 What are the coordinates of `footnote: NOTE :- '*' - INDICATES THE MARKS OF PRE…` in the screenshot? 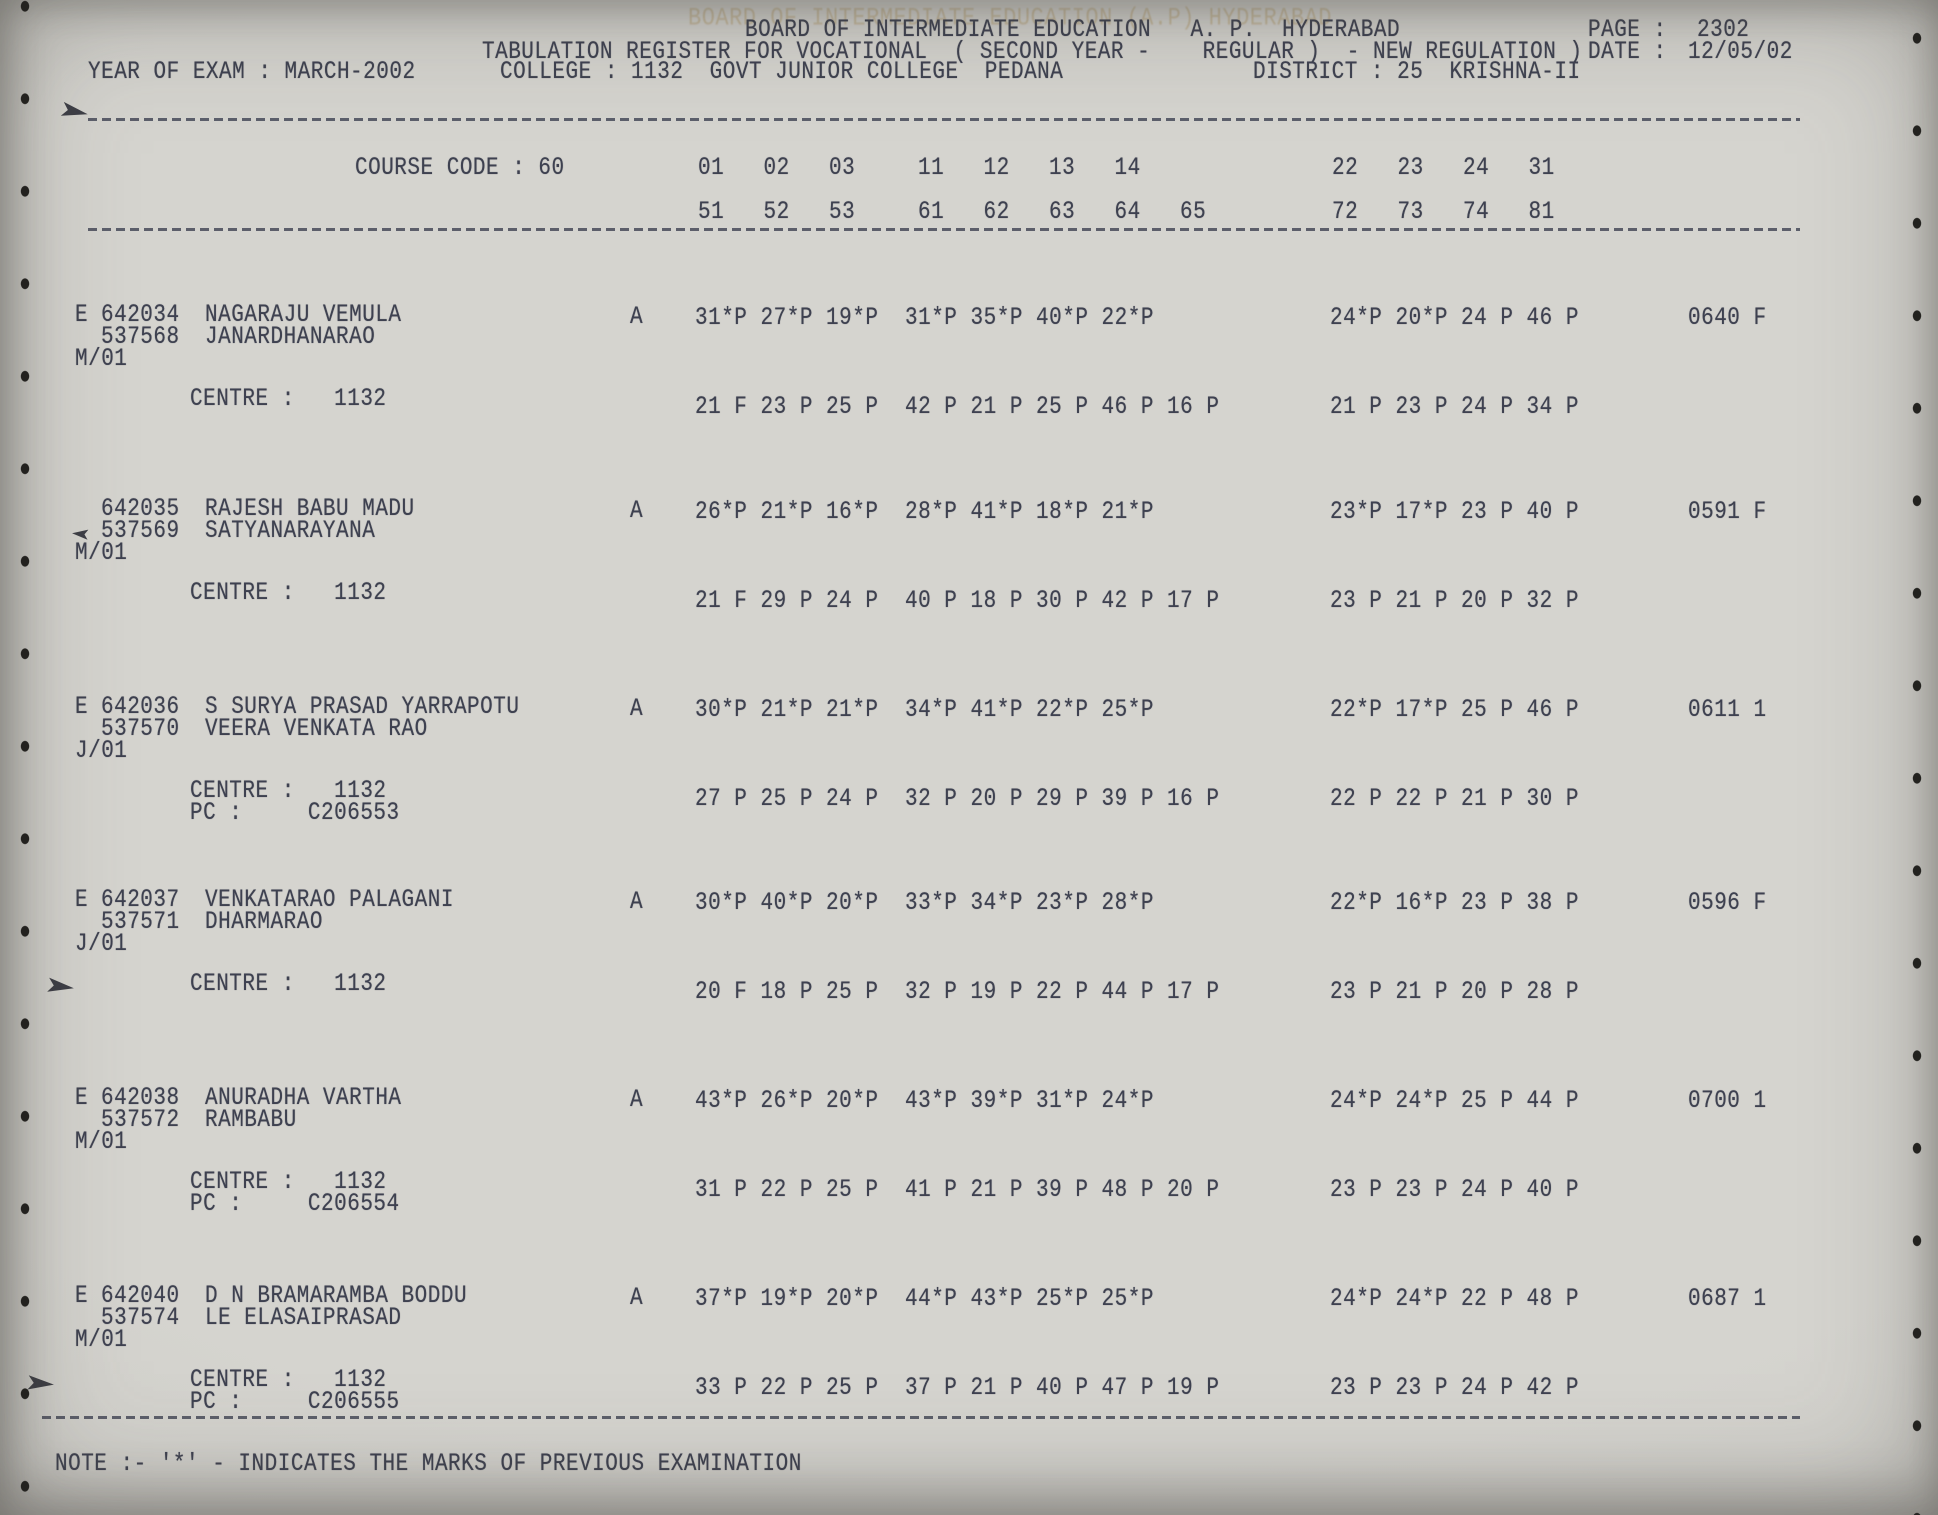 It's located at (428, 1464).